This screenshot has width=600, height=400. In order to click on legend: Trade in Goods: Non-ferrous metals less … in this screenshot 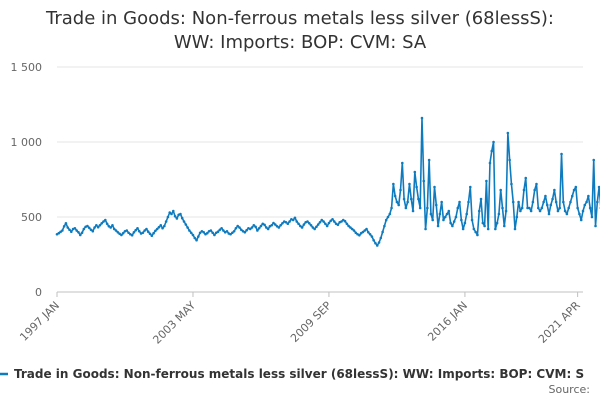, I will do `click(292, 374)`.